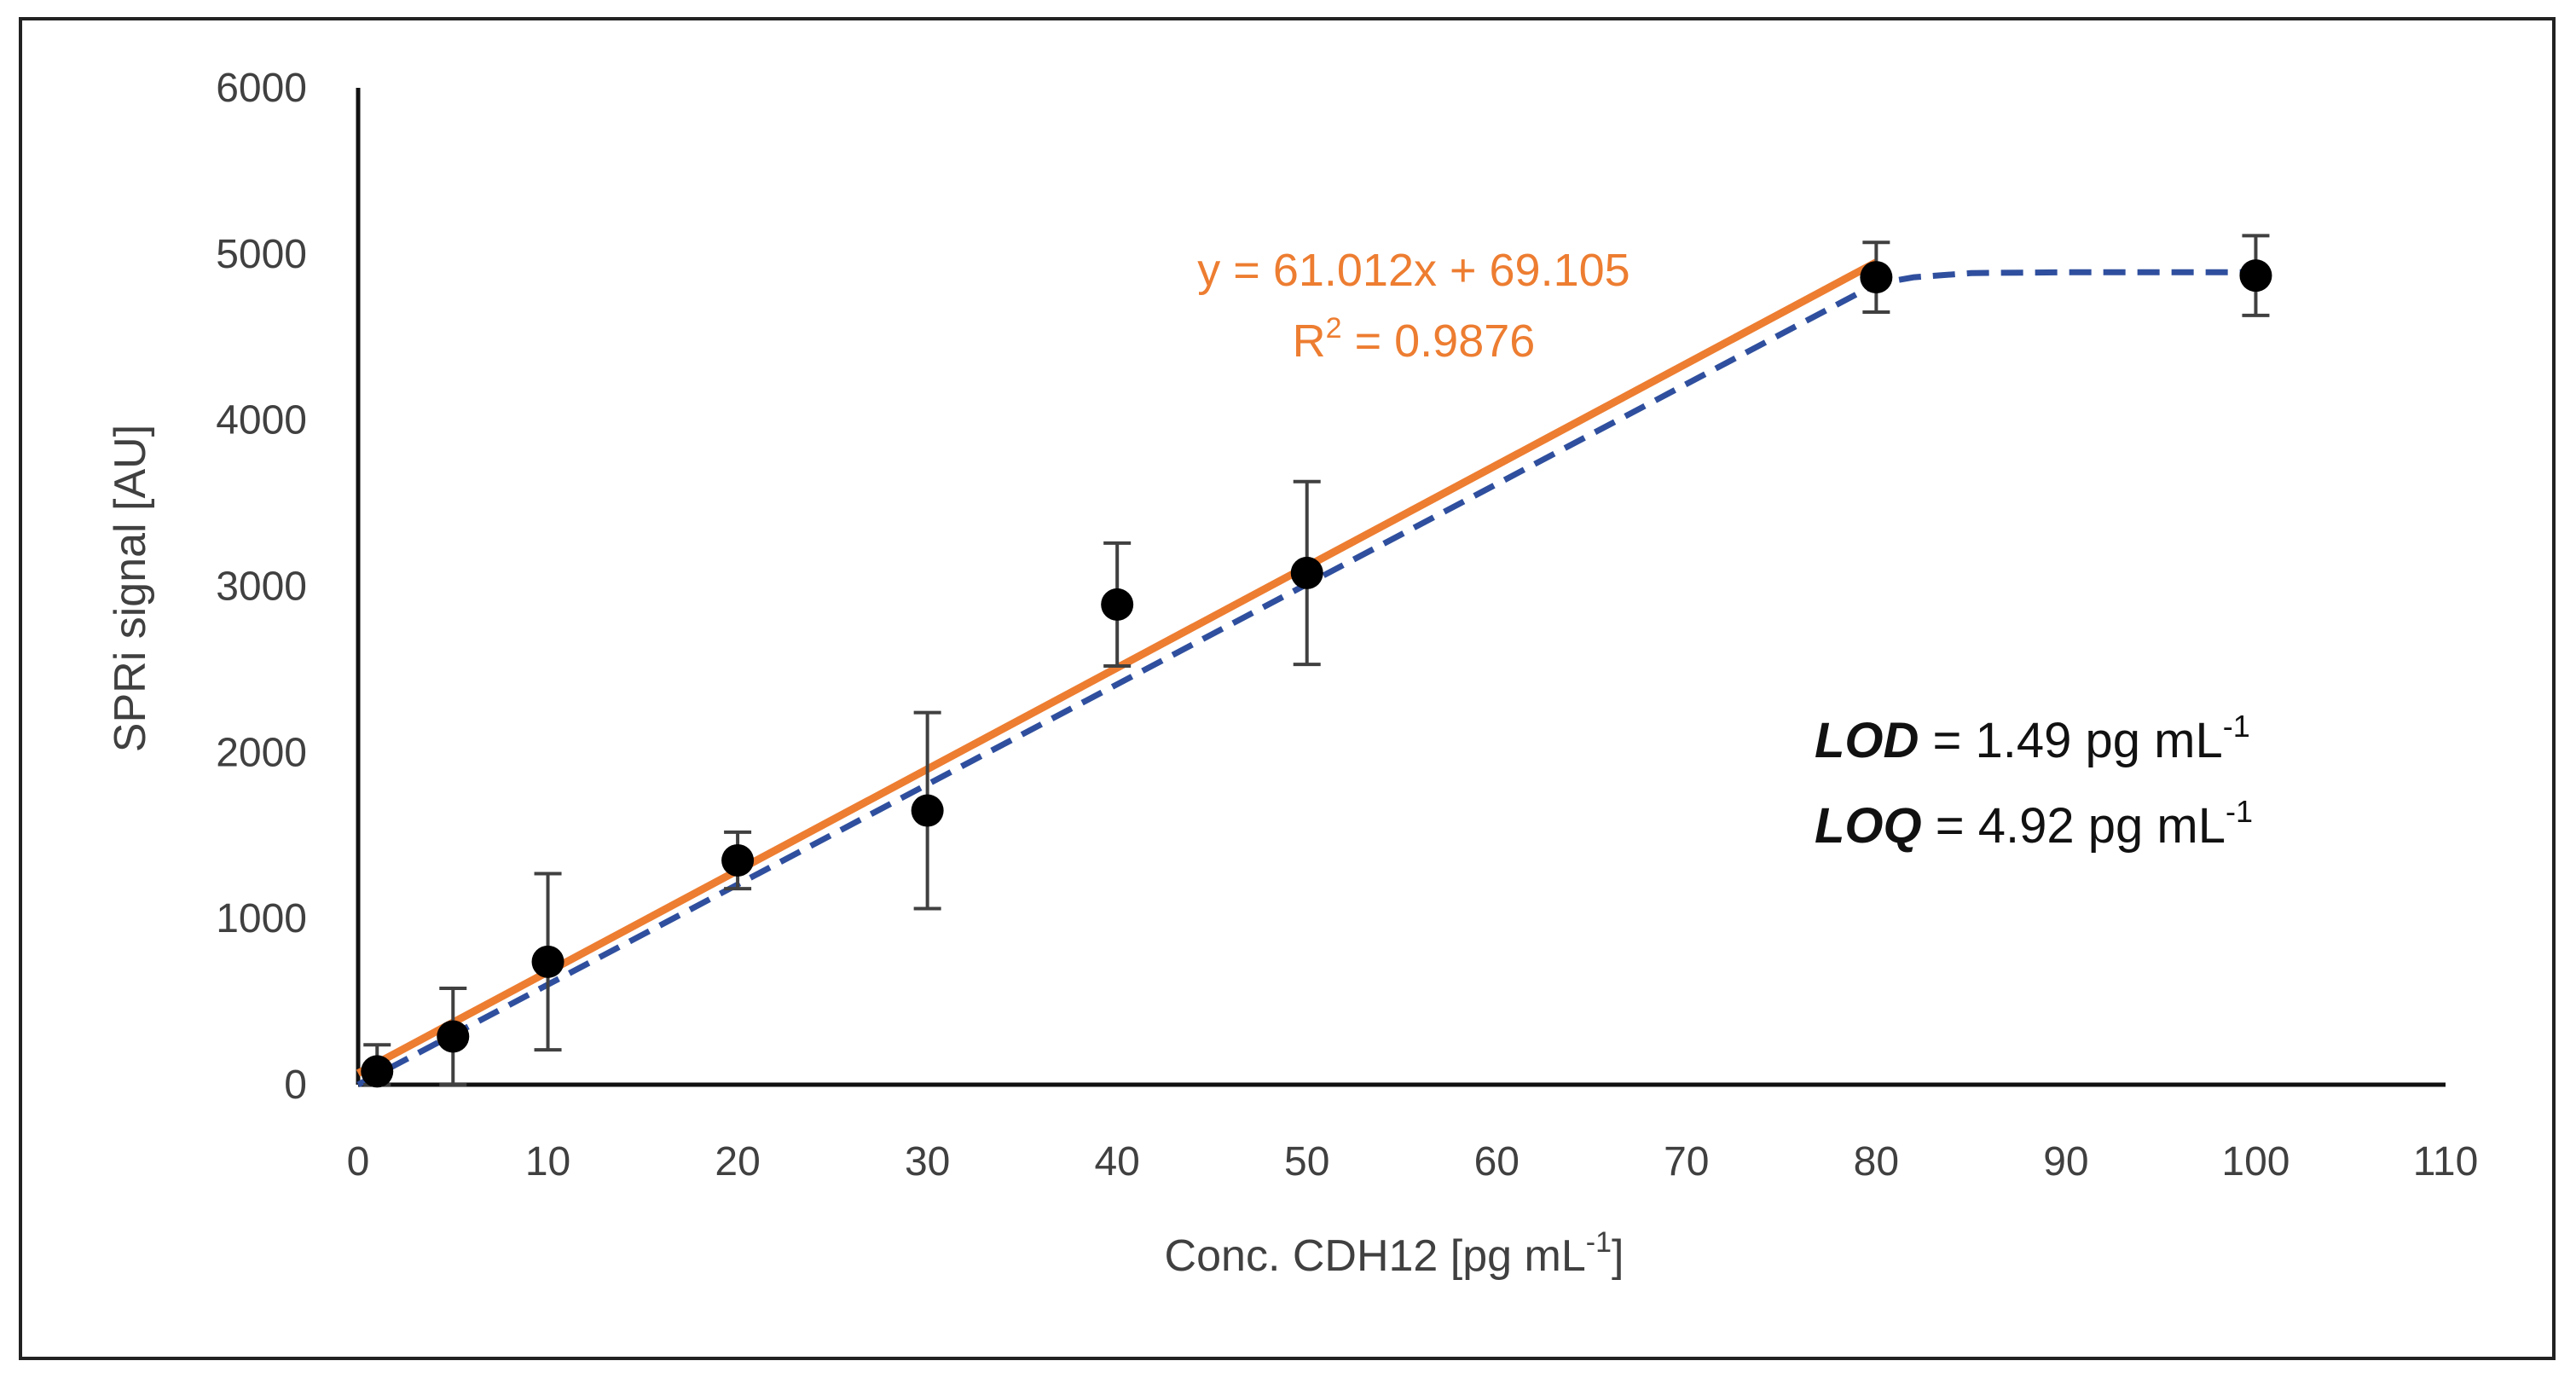 The height and width of the screenshot is (1384, 2576). Describe the element at coordinates (261, 254) in the screenshot. I see `y-tick-label: 5000` at that location.